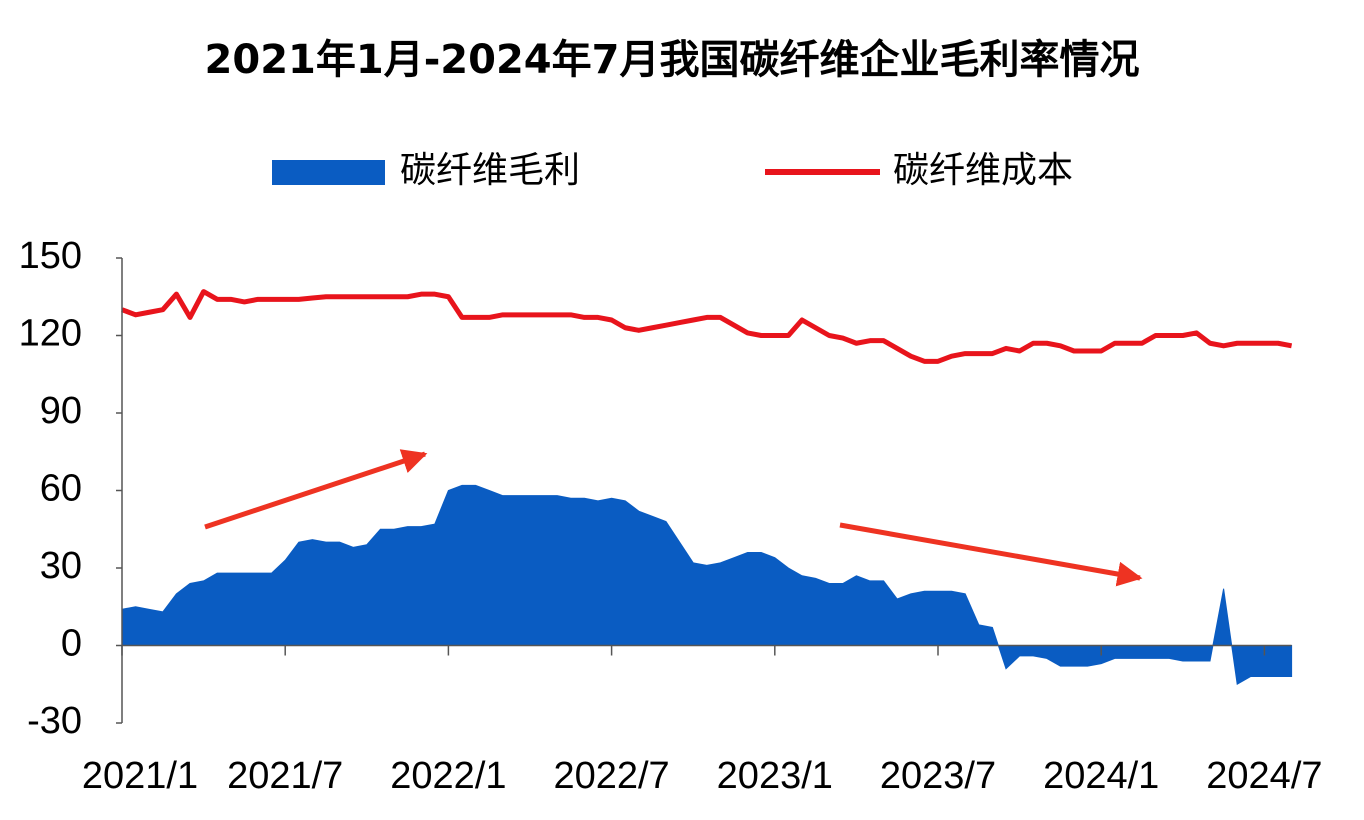 The width and height of the screenshot is (1364, 820). I want to click on x-tick-label: 2023/7, so click(938, 776).